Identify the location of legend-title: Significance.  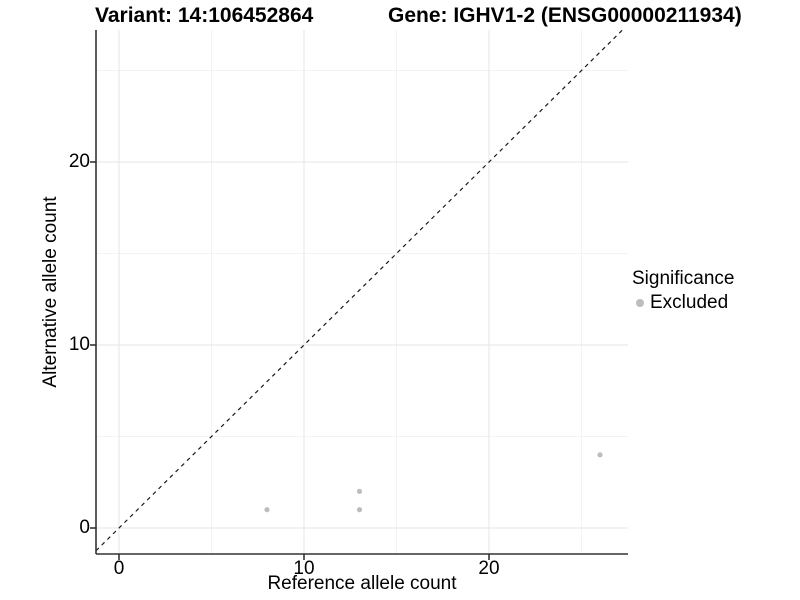
(683, 278).